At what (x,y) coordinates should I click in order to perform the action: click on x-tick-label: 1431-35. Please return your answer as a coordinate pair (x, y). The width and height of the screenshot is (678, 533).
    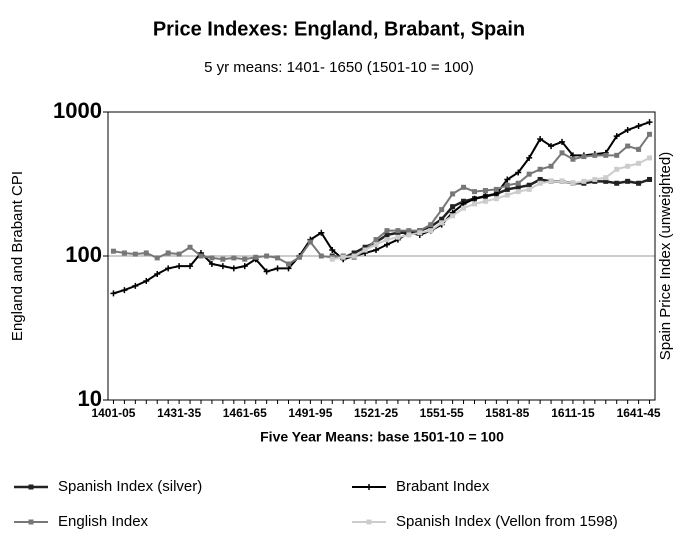
    Looking at the image, I should click on (179, 413).